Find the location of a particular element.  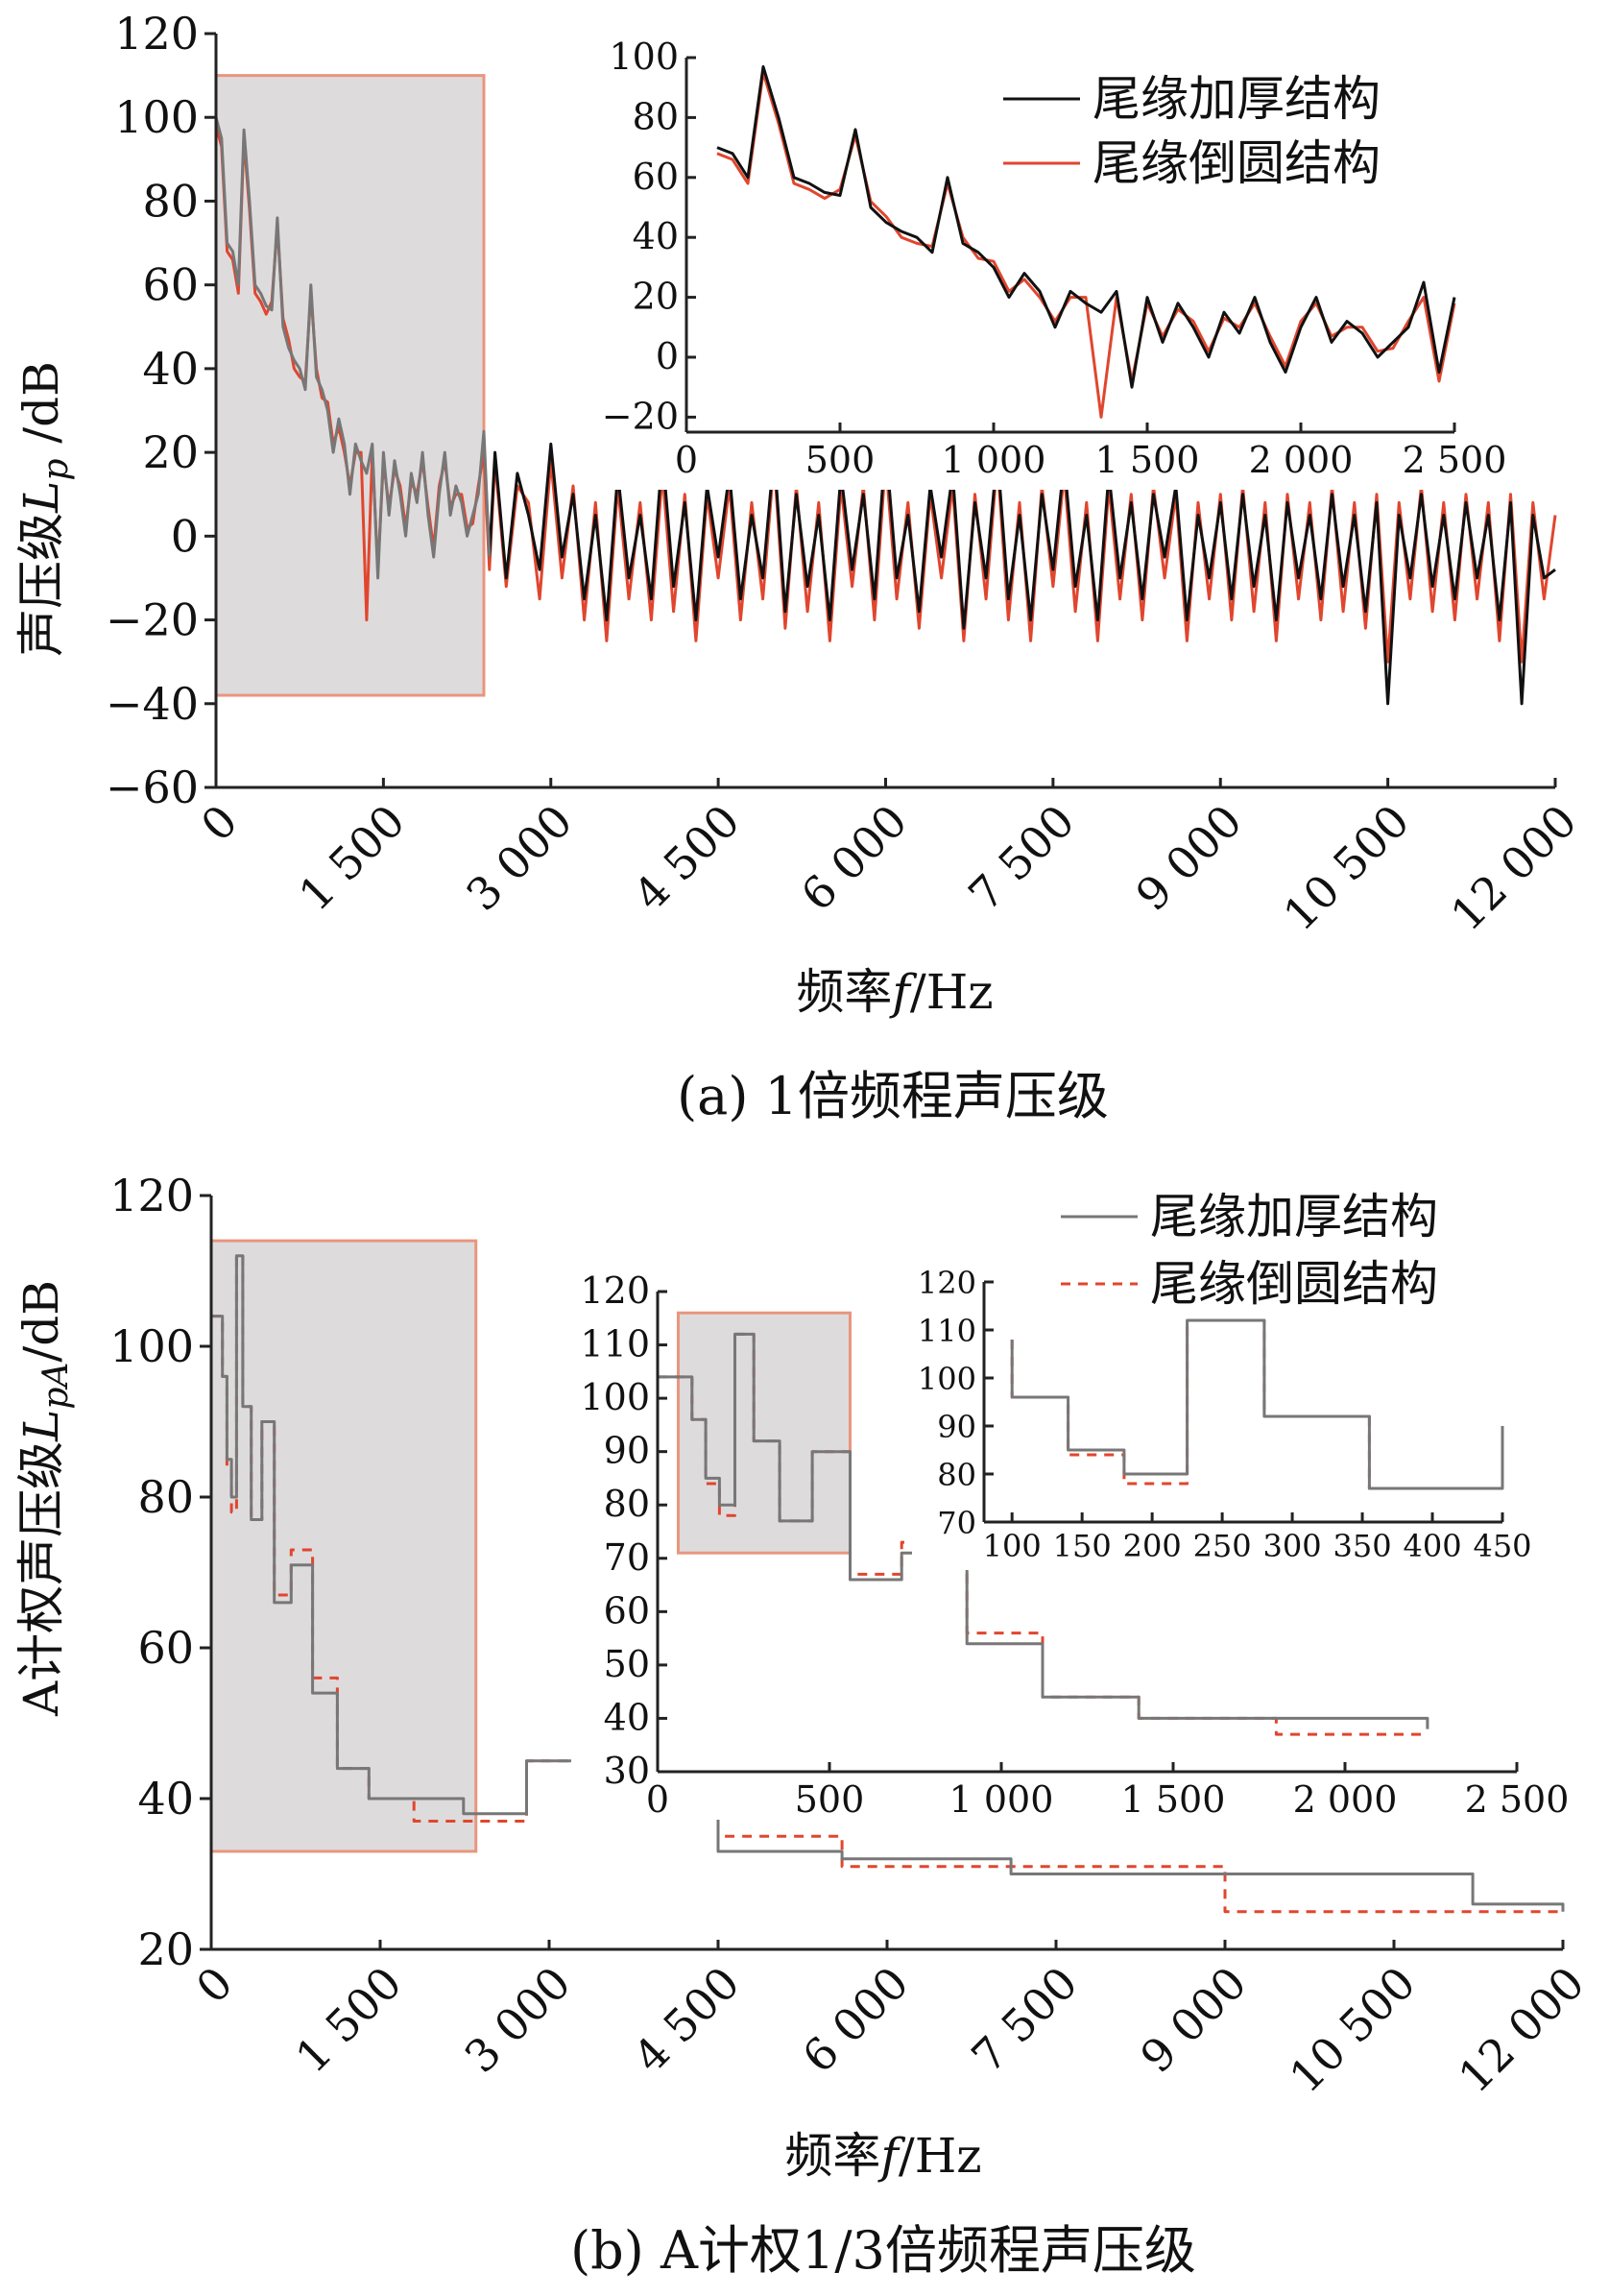

inset-detail-line-thick is located at coordinates (1257, 1404).